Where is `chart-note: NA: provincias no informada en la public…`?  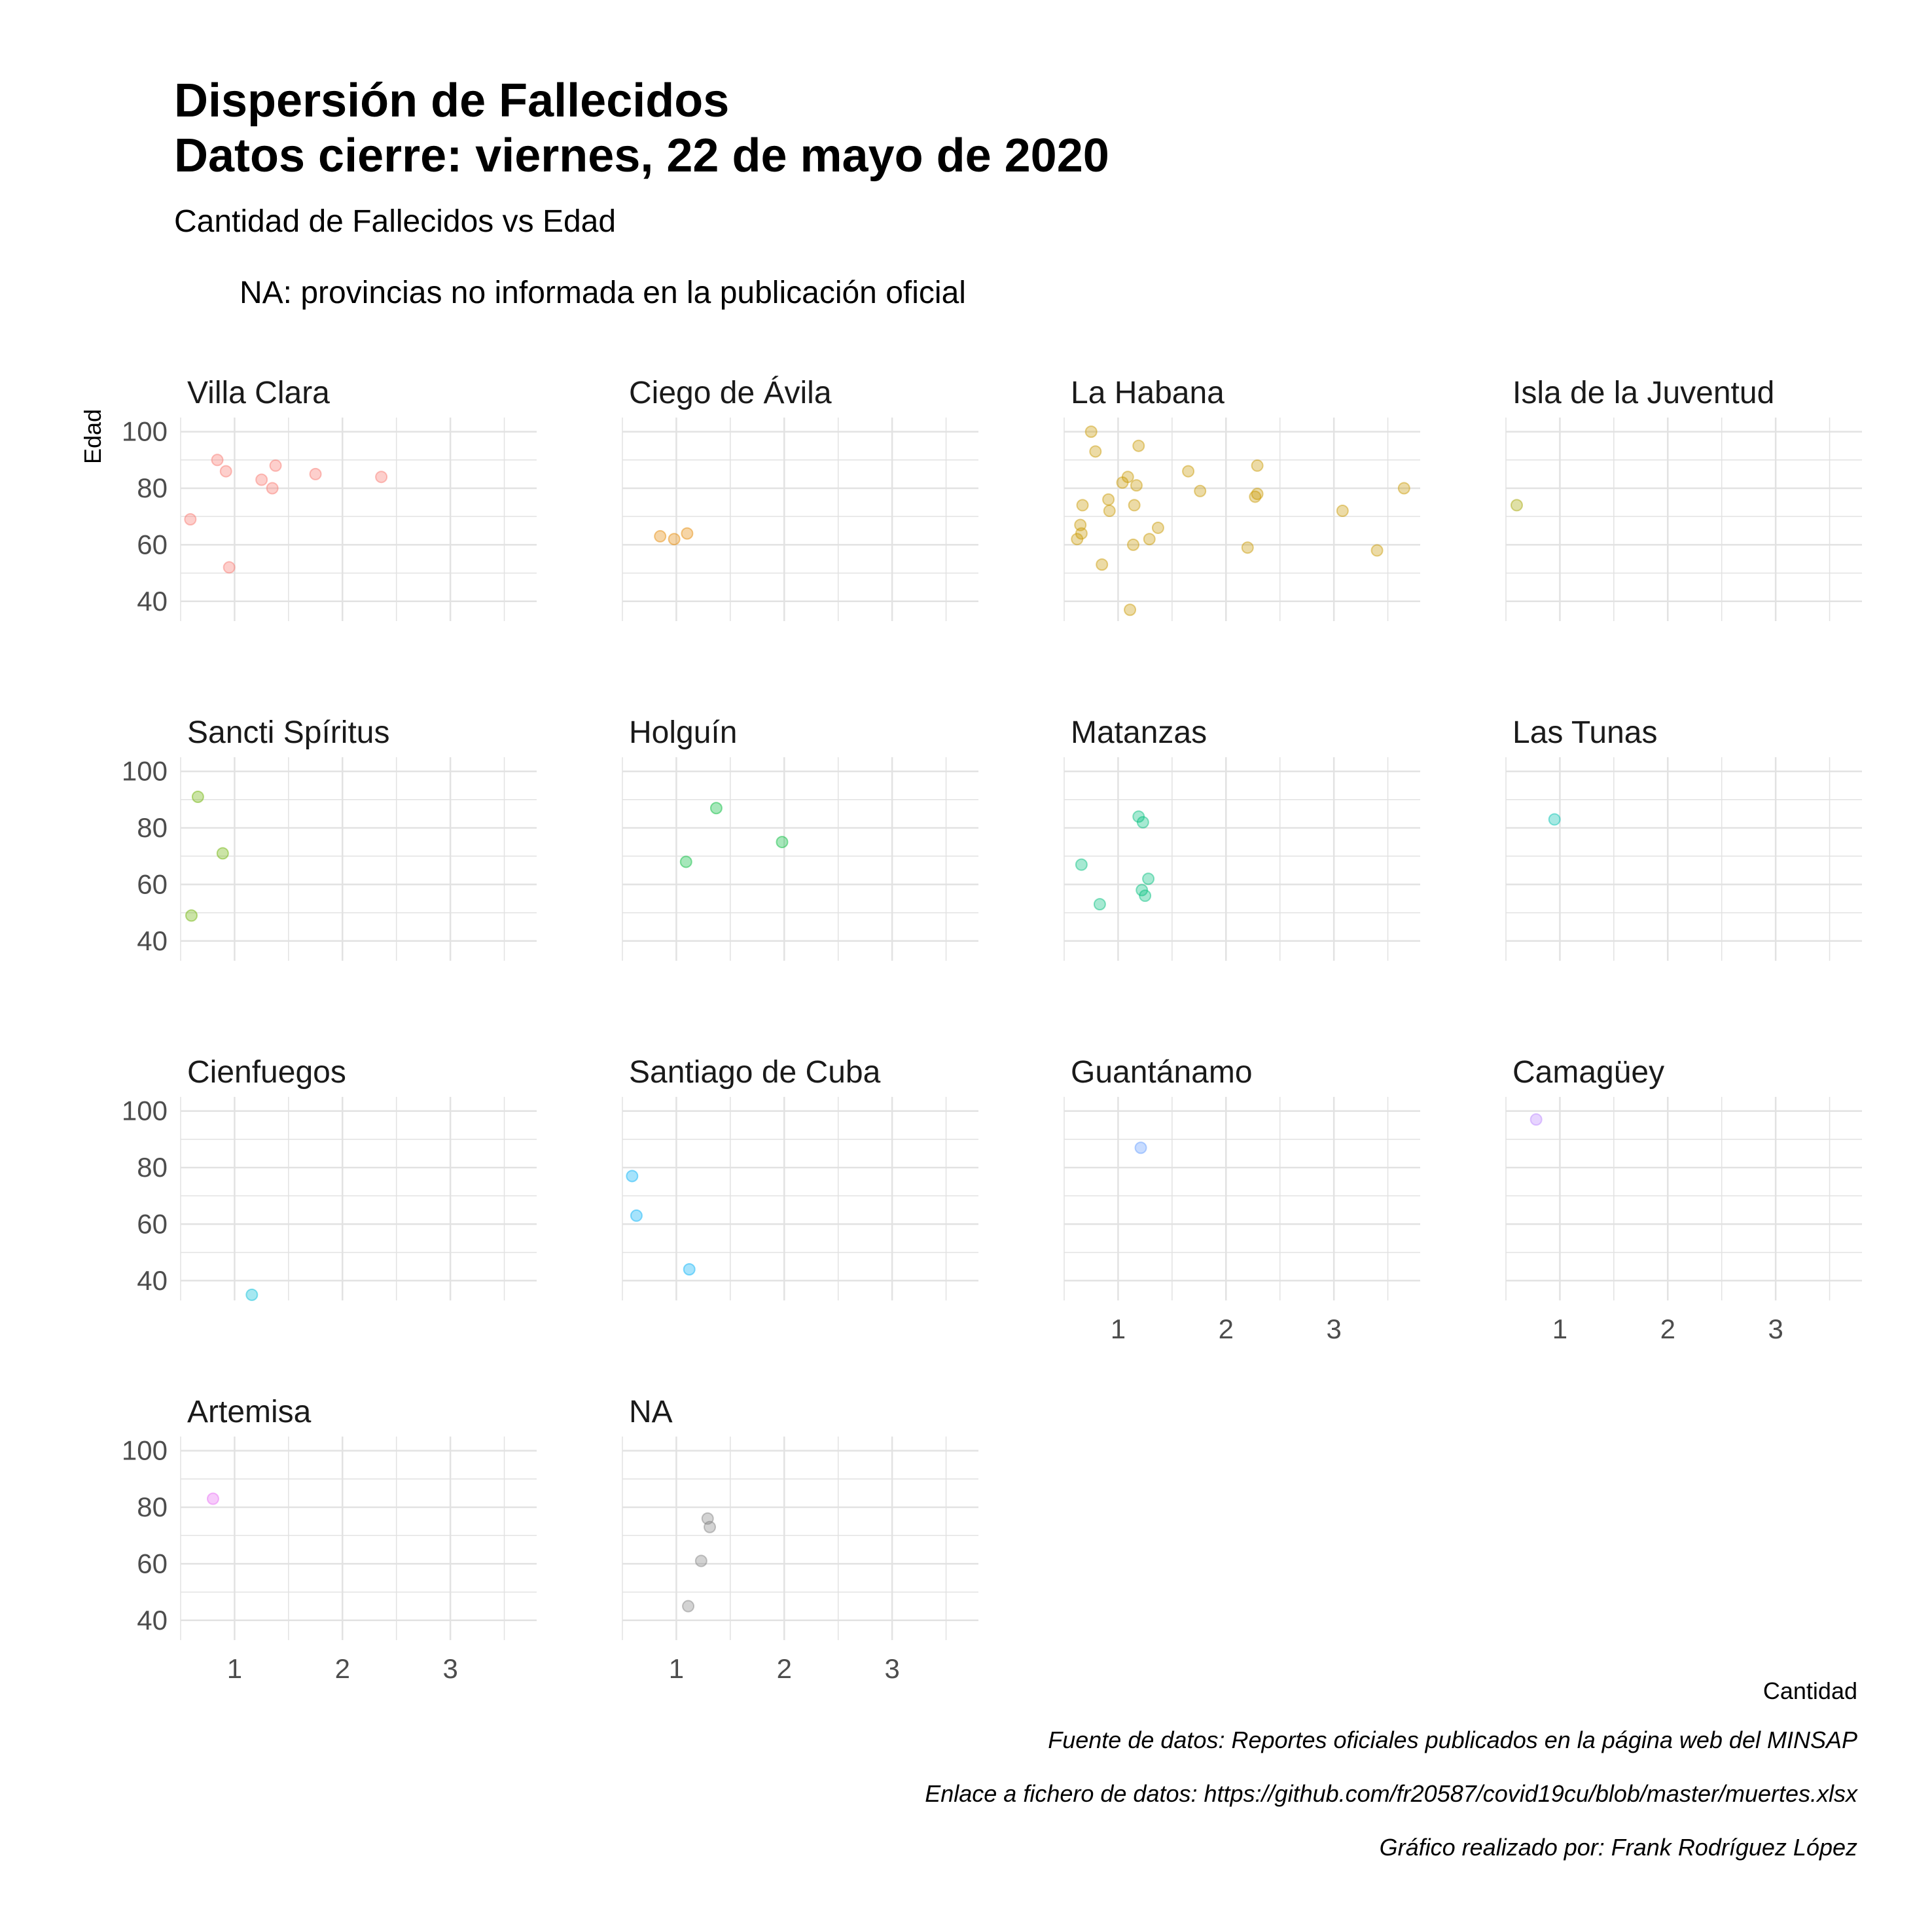 chart-note: NA: provincias no informada en la public… is located at coordinates (603, 293).